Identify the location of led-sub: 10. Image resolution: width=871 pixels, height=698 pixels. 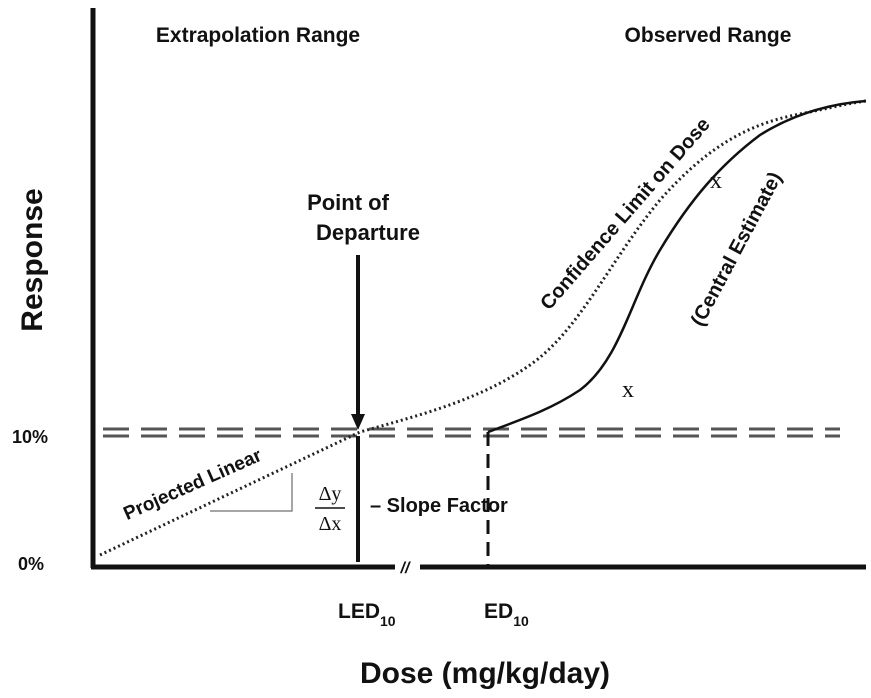
(388, 621).